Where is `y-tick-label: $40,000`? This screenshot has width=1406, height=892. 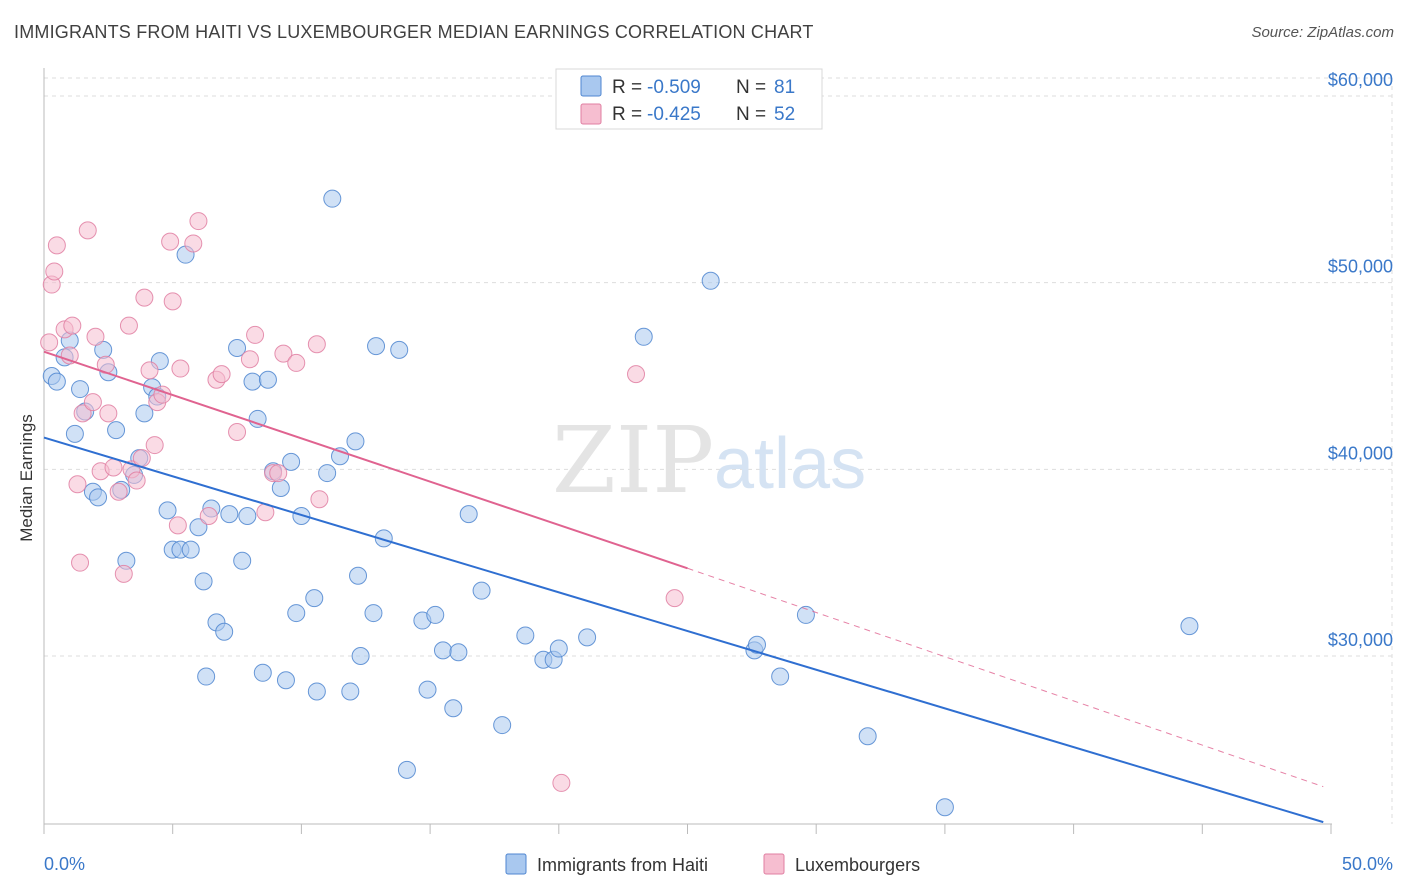
y-tick-label: $40,000 is located at coordinates (1360, 453).